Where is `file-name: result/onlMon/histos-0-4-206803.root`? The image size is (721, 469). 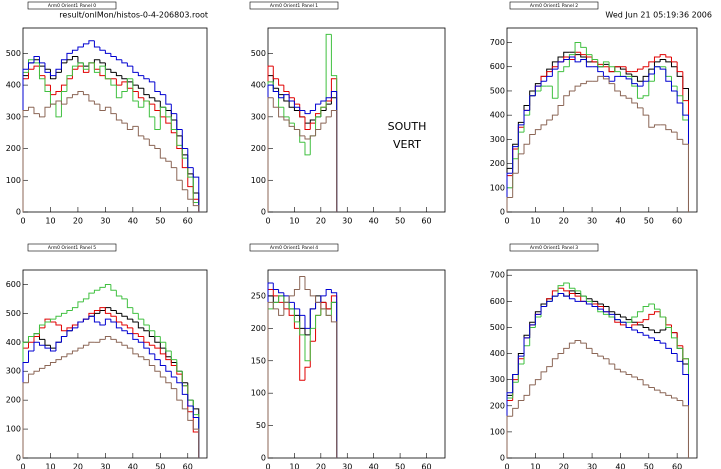 file-name: result/onlMon/histos-0-4-206803.root is located at coordinates (133, 15).